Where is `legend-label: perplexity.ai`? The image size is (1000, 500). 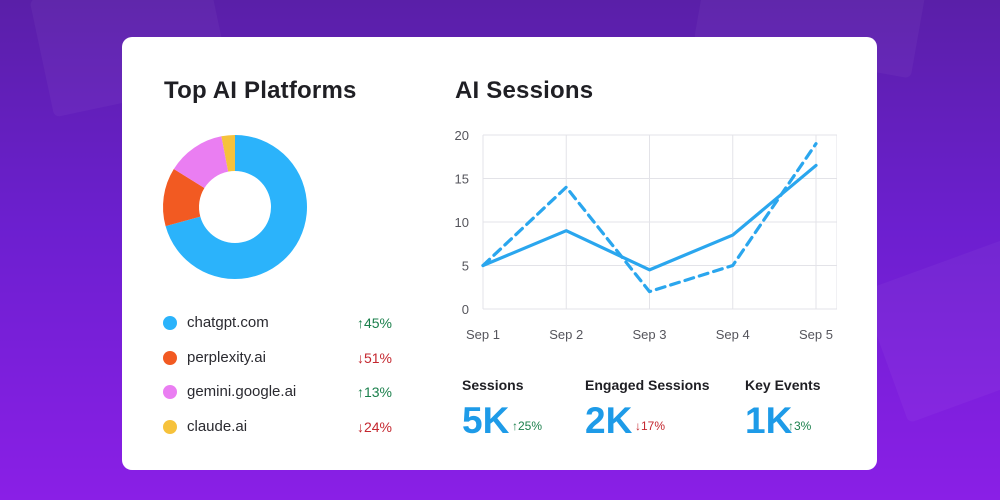 legend-label: perplexity.ai is located at coordinates (226, 357).